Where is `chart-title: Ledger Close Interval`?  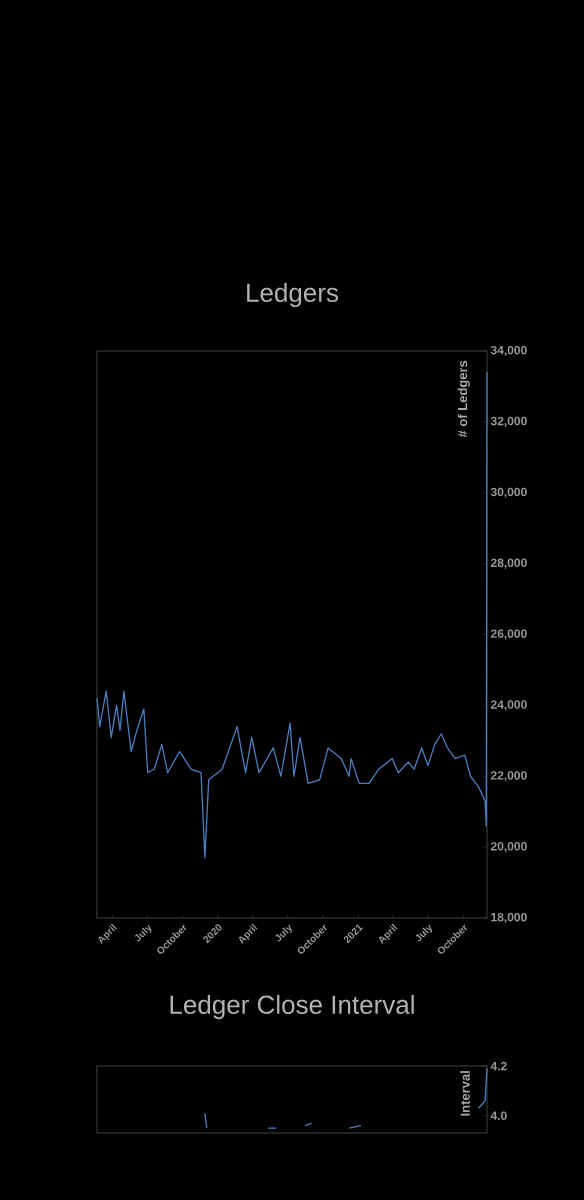
chart-title: Ledger Close Interval is located at coordinates (292, 1007).